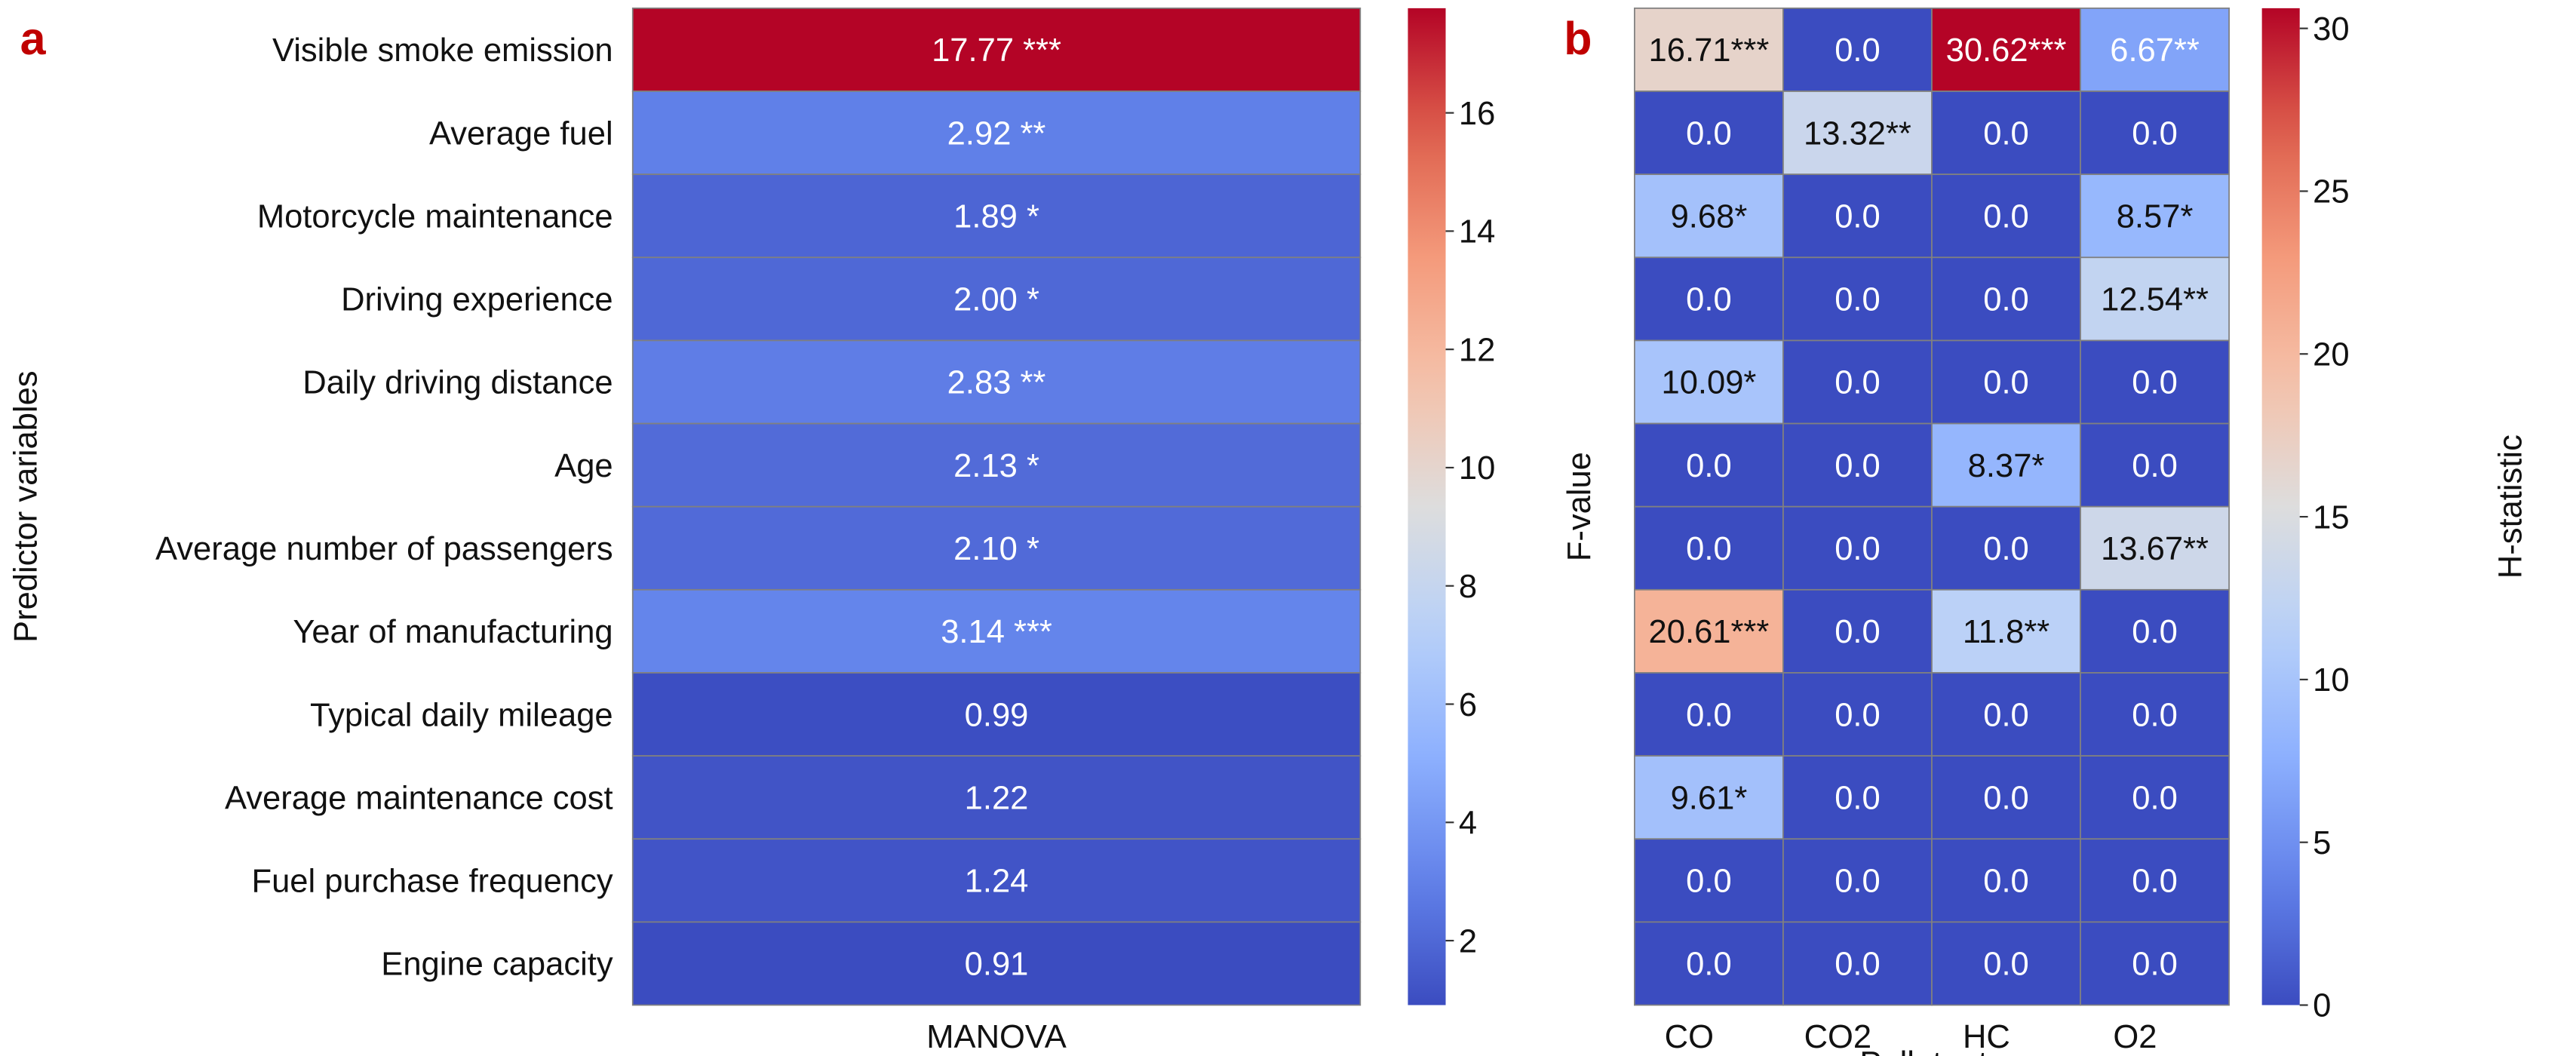 The image size is (2576, 1056). What do you see at coordinates (997, 882) in the screenshot?
I see `cell-annotation: 1.24` at bounding box center [997, 882].